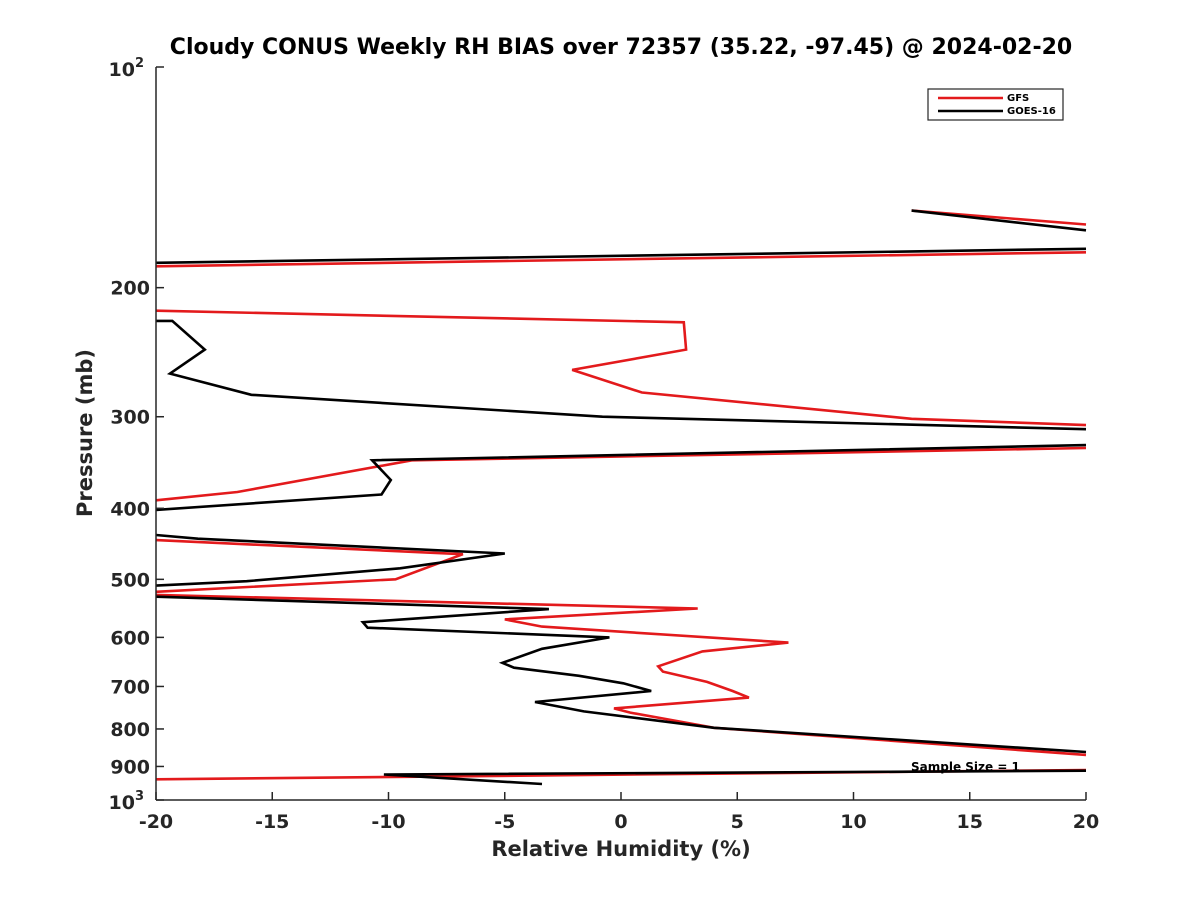 The width and height of the screenshot is (1200, 904). Describe the element at coordinates (388, 822) in the screenshot. I see `x-tick-label: -10` at that location.